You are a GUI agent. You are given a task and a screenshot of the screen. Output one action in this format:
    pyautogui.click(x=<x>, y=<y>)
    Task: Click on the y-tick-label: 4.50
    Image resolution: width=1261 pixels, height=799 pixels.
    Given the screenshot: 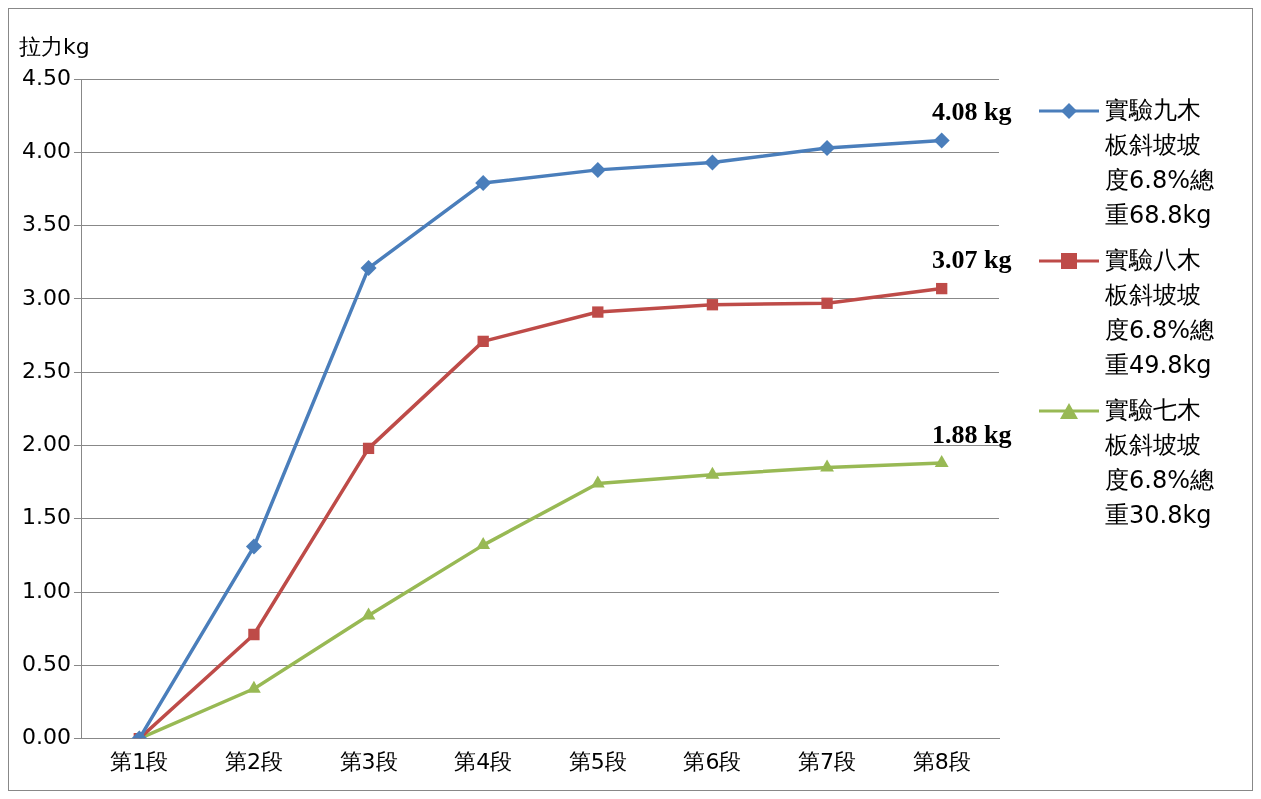 What is the action you would take?
    pyautogui.click(x=46, y=77)
    